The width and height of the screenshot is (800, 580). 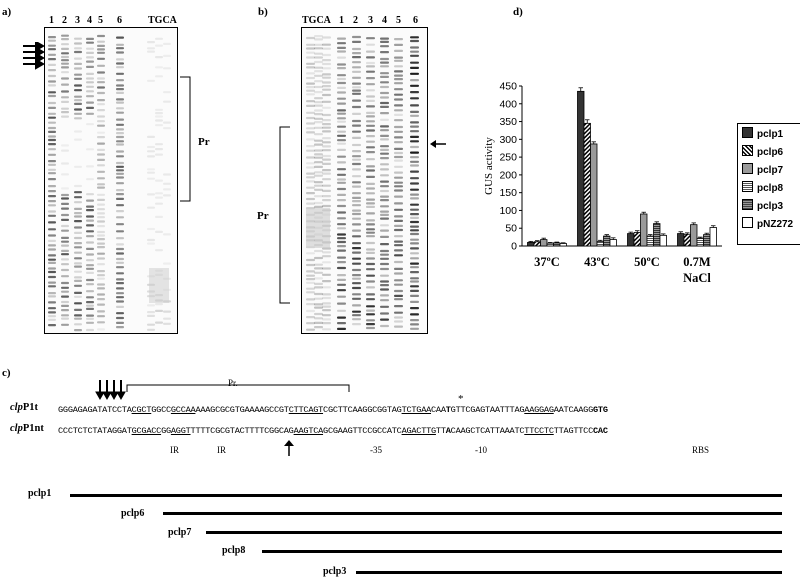 I want to click on seq2-name: clpP1nt, so click(x=27, y=428).